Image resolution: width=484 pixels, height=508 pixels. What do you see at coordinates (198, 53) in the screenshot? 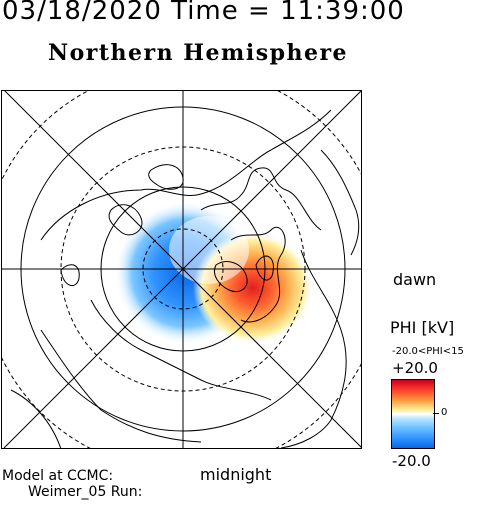
I see `plot-title: Northern Hemisphere` at bounding box center [198, 53].